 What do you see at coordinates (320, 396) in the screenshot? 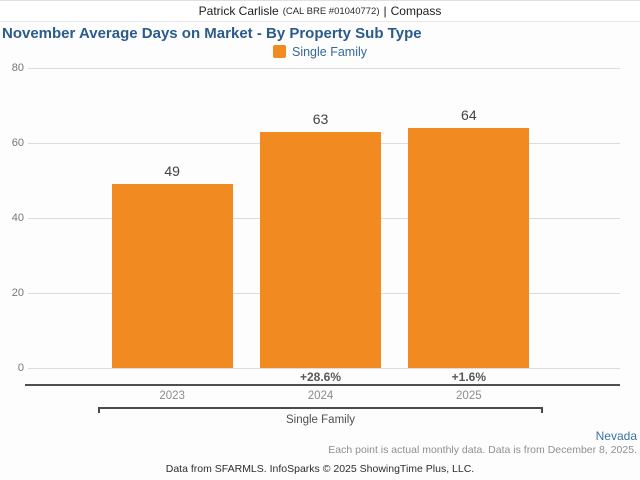
I see `x-axis-year-label: 2024` at bounding box center [320, 396].